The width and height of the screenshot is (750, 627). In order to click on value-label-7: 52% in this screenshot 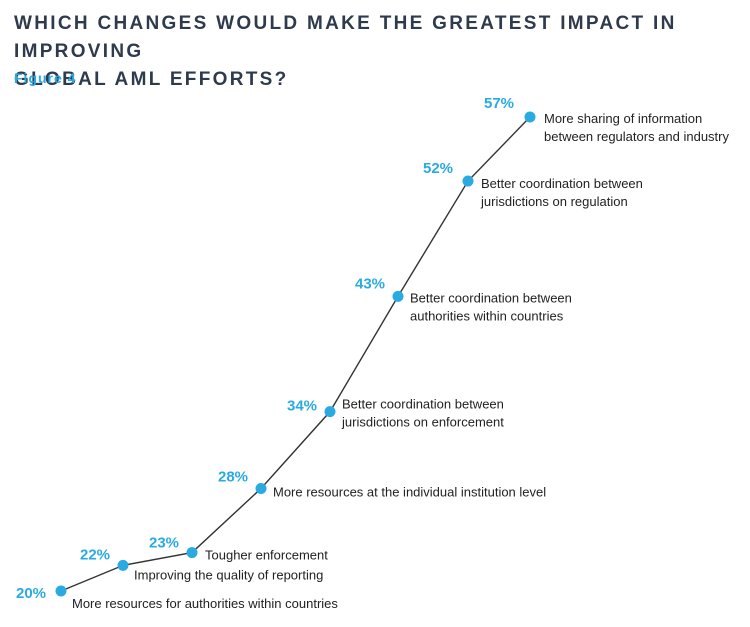, I will do `click(438, 168)`.